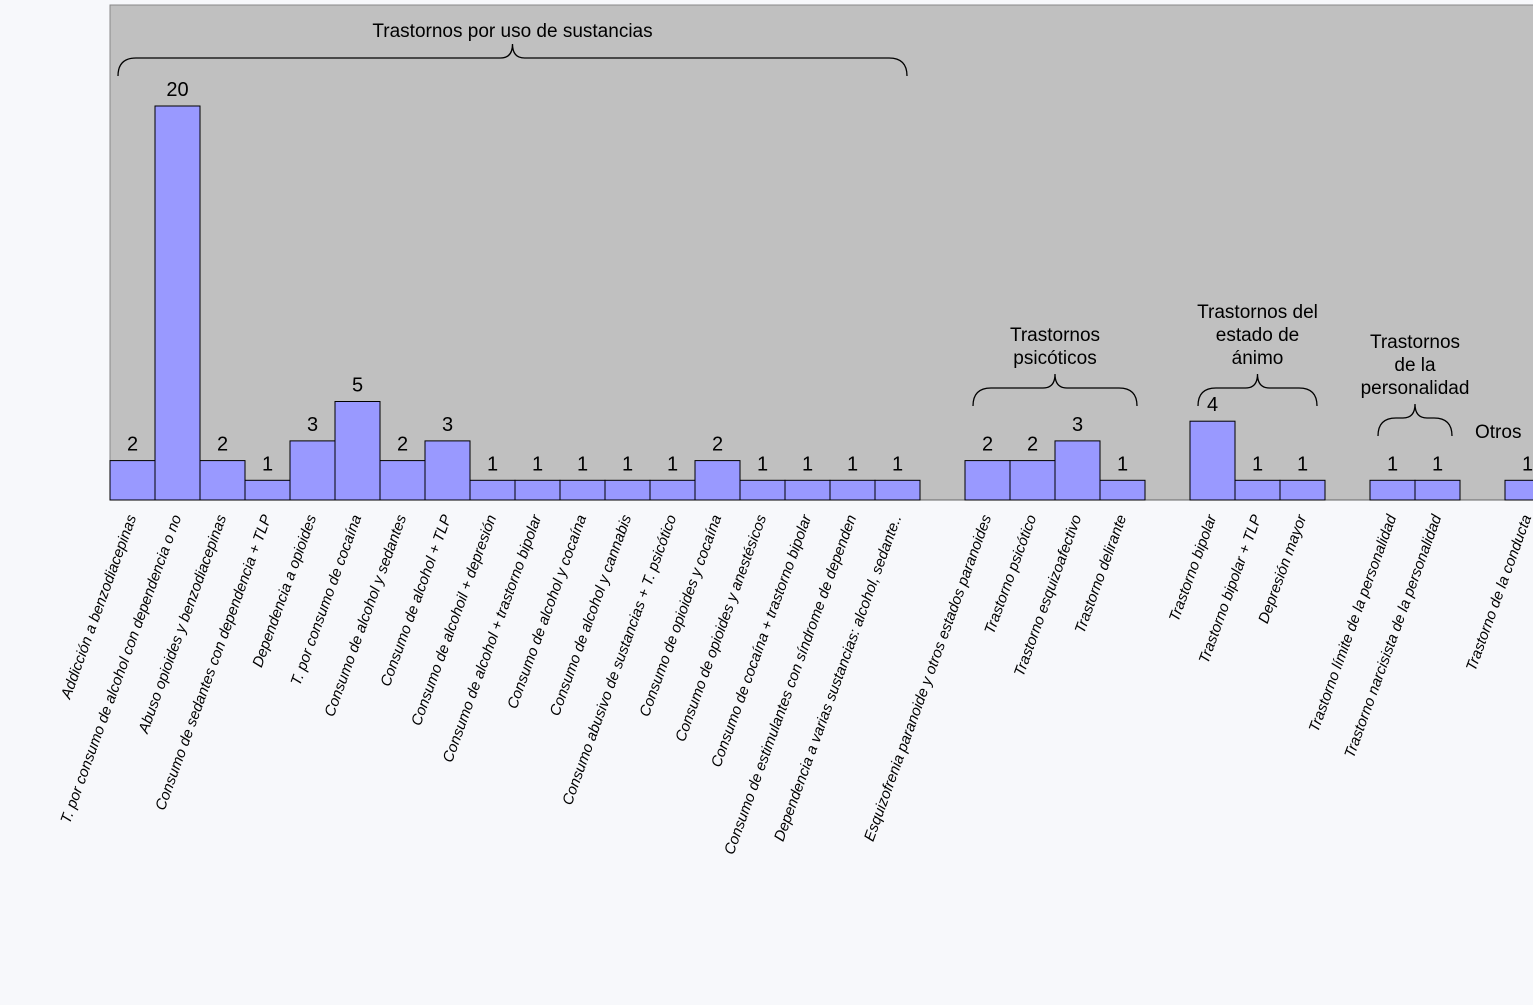  I want to click on group-label: psicóticos, so click(1054, 358).